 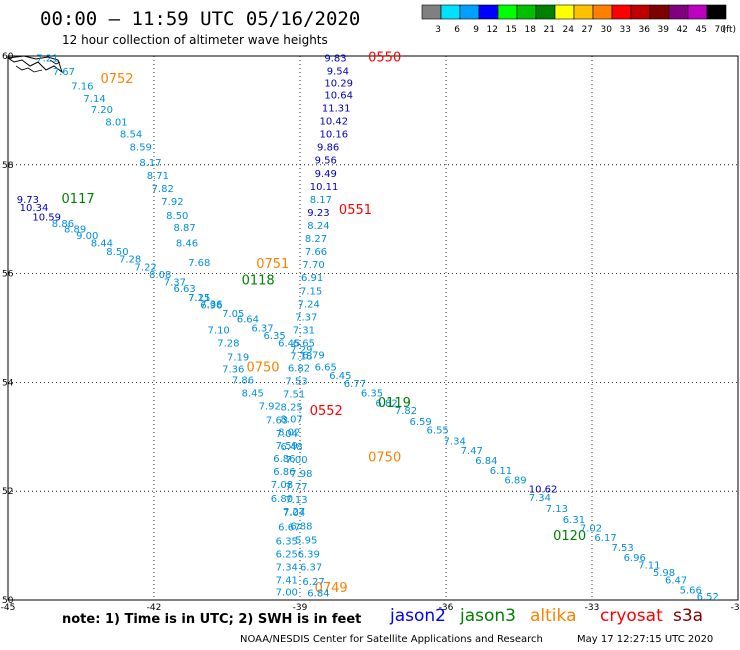 I want to click on pass-time-label: 0551, so click(x=355, y=210).